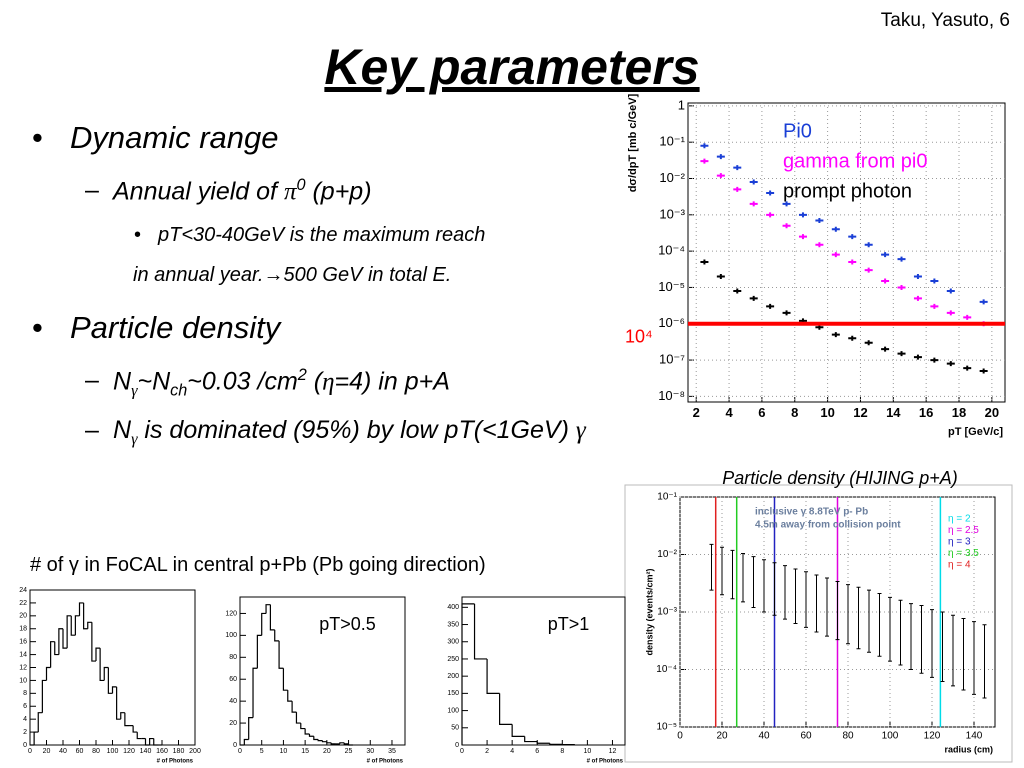 This screenshot has width=1024, height=768. I want to click on x-tick-label: 35, so click(392, 751).